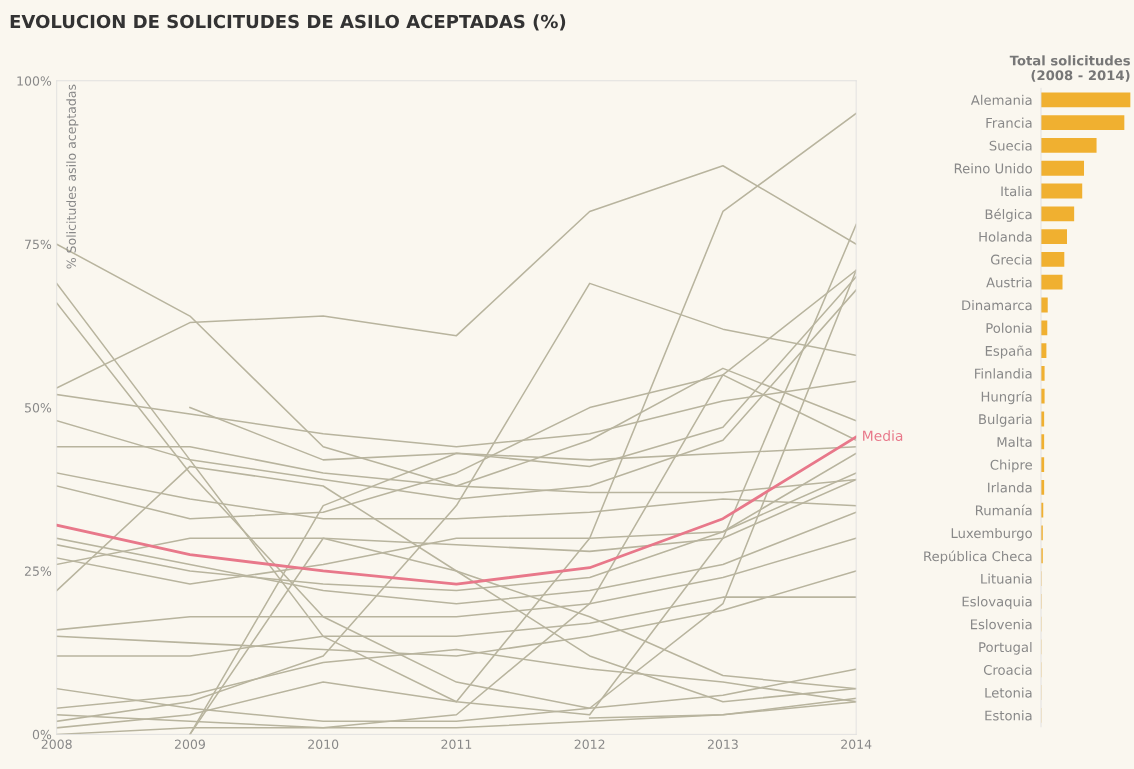  I want to click on y-tick-label: Italia, so click(1016, 191).